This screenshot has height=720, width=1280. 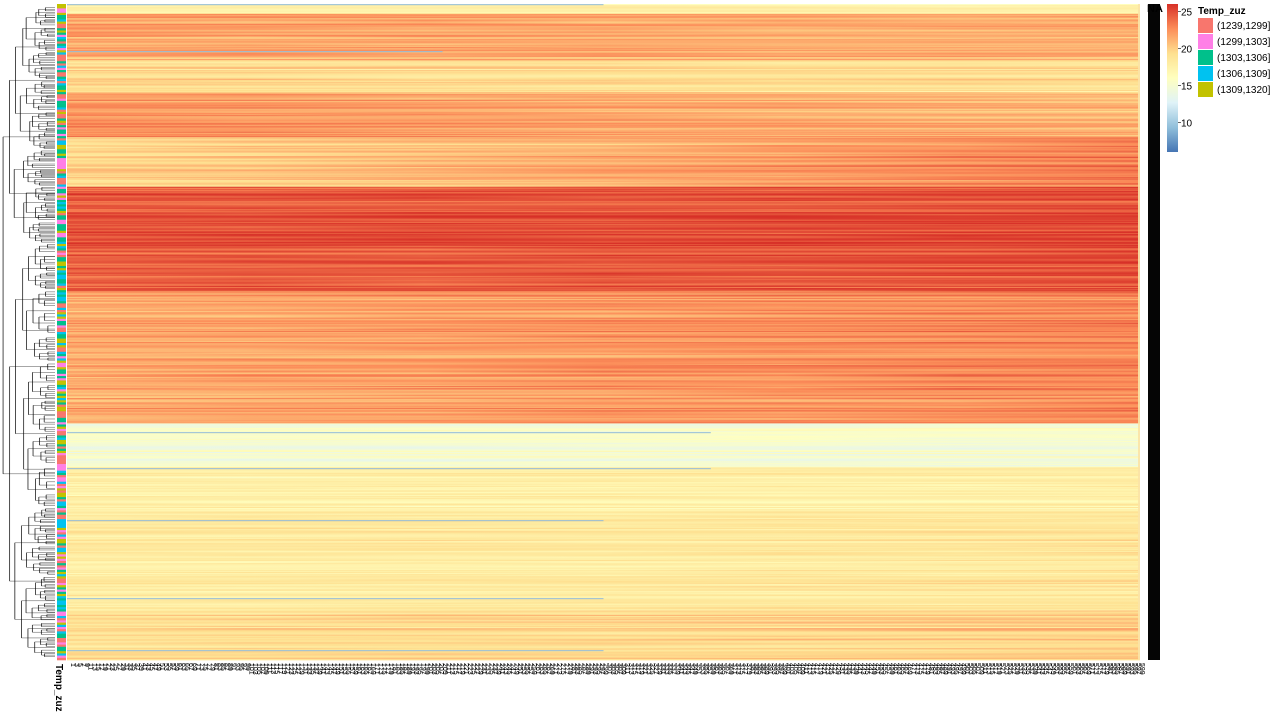 I want to click on column-label: 539, so click(x=1034, y=669).